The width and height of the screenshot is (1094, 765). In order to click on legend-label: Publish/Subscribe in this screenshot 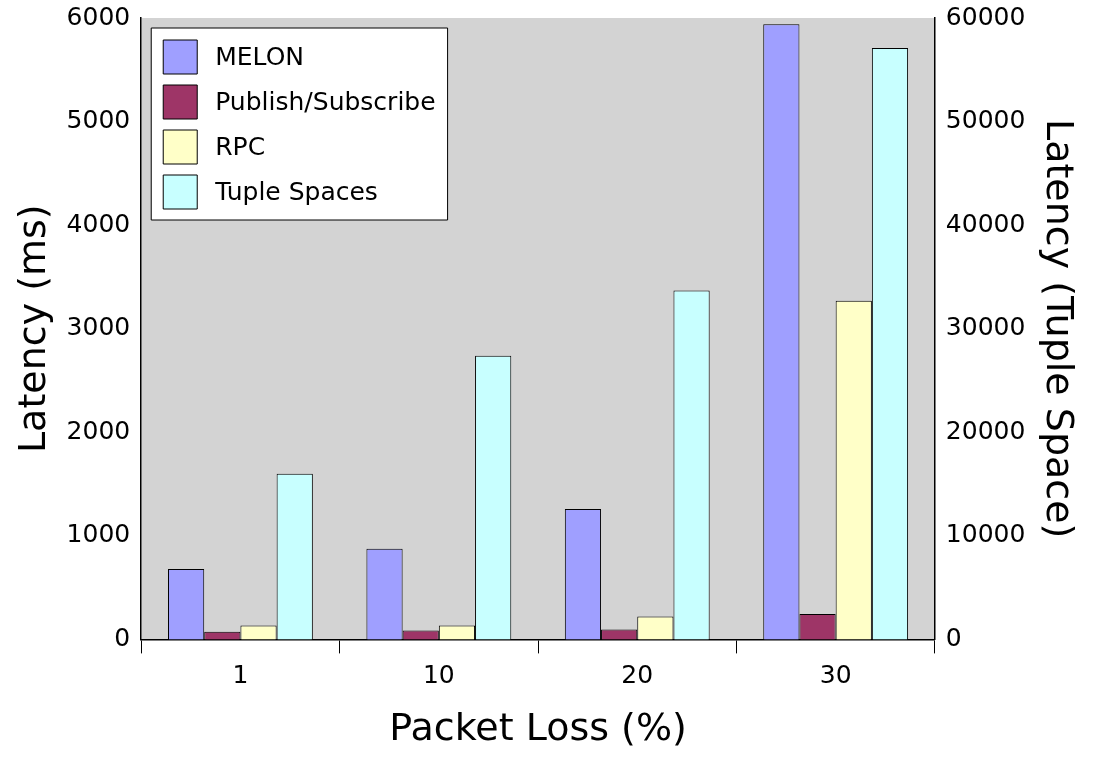, I will do `click(325, 101)`.